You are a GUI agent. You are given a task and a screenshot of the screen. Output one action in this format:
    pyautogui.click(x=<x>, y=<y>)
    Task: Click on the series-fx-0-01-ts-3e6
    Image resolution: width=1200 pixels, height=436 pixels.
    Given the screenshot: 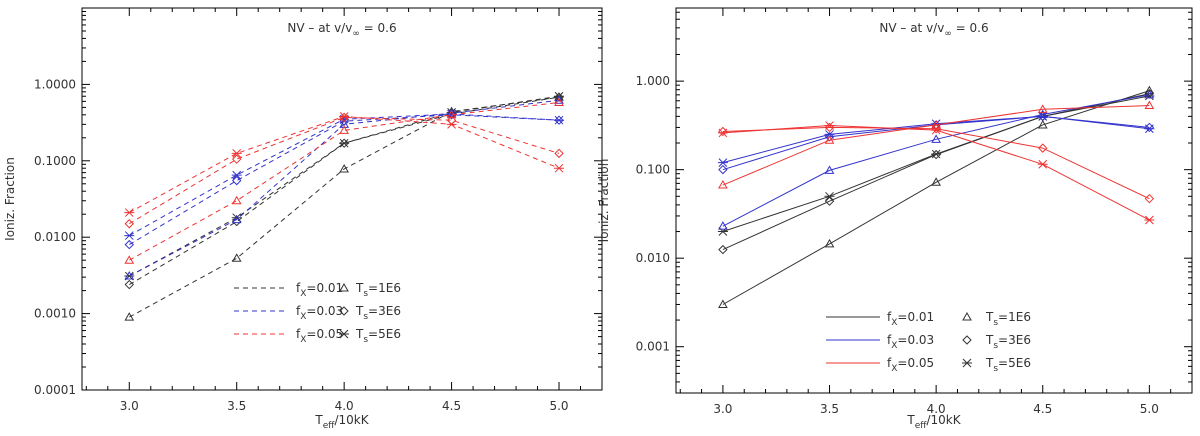 What is the action you would take?
    pyautogui.click(x=936, y=172)
    